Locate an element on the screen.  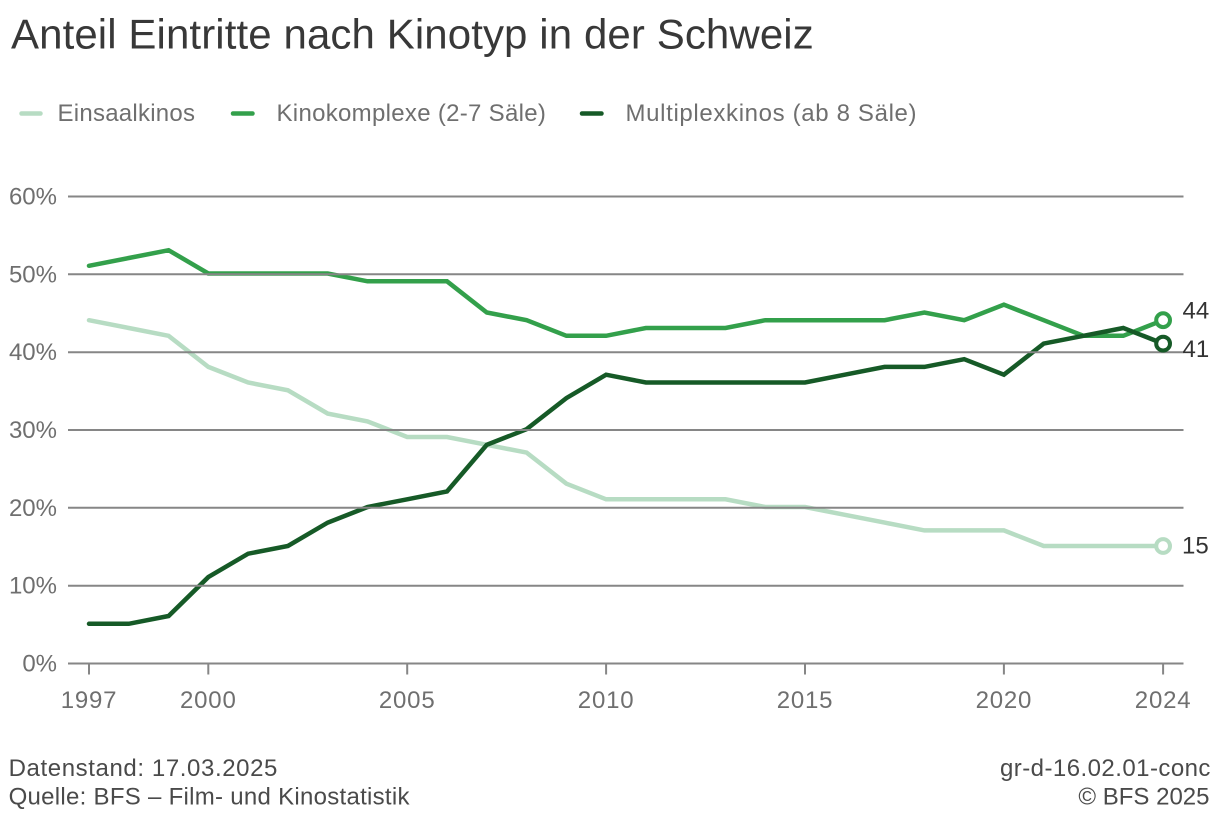
svg-text: 40% is located at coordinates (33, 352).